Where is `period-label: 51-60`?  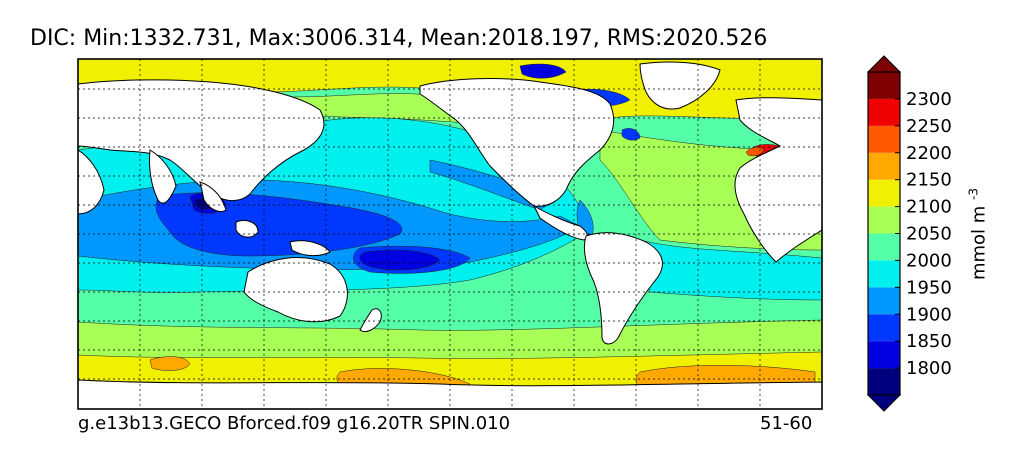
period-label: 51-60 is located at coordinates (786, 423).